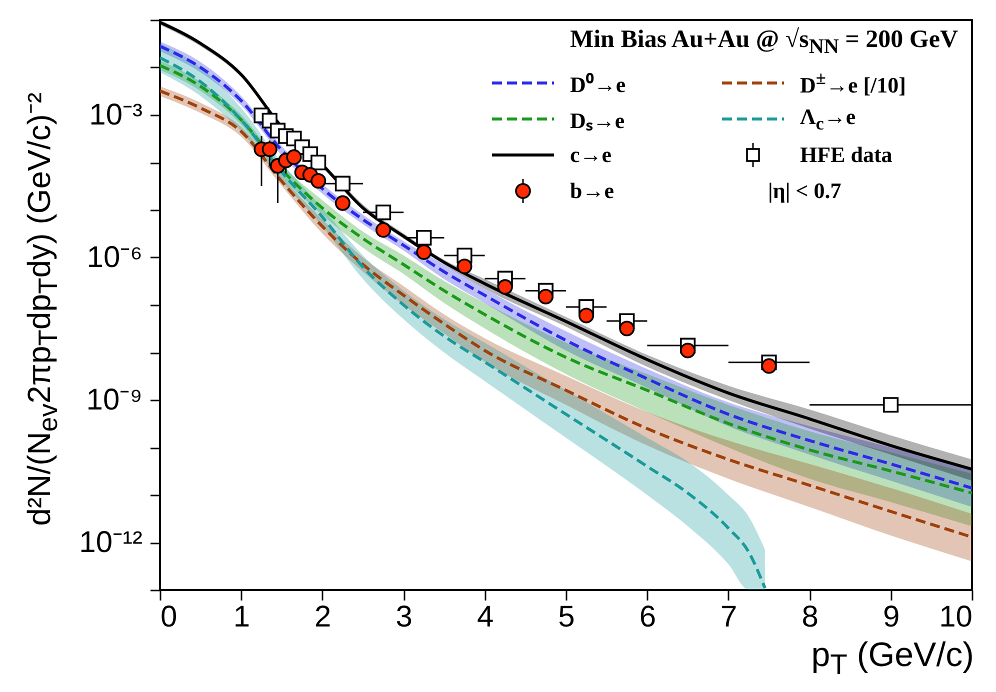 The width and height of the screenshot is (996, 692). What do you see at coordinates (169, 617) in the screenshot?
I see `x-tick-label: 0` at bounding box center [169, 617].